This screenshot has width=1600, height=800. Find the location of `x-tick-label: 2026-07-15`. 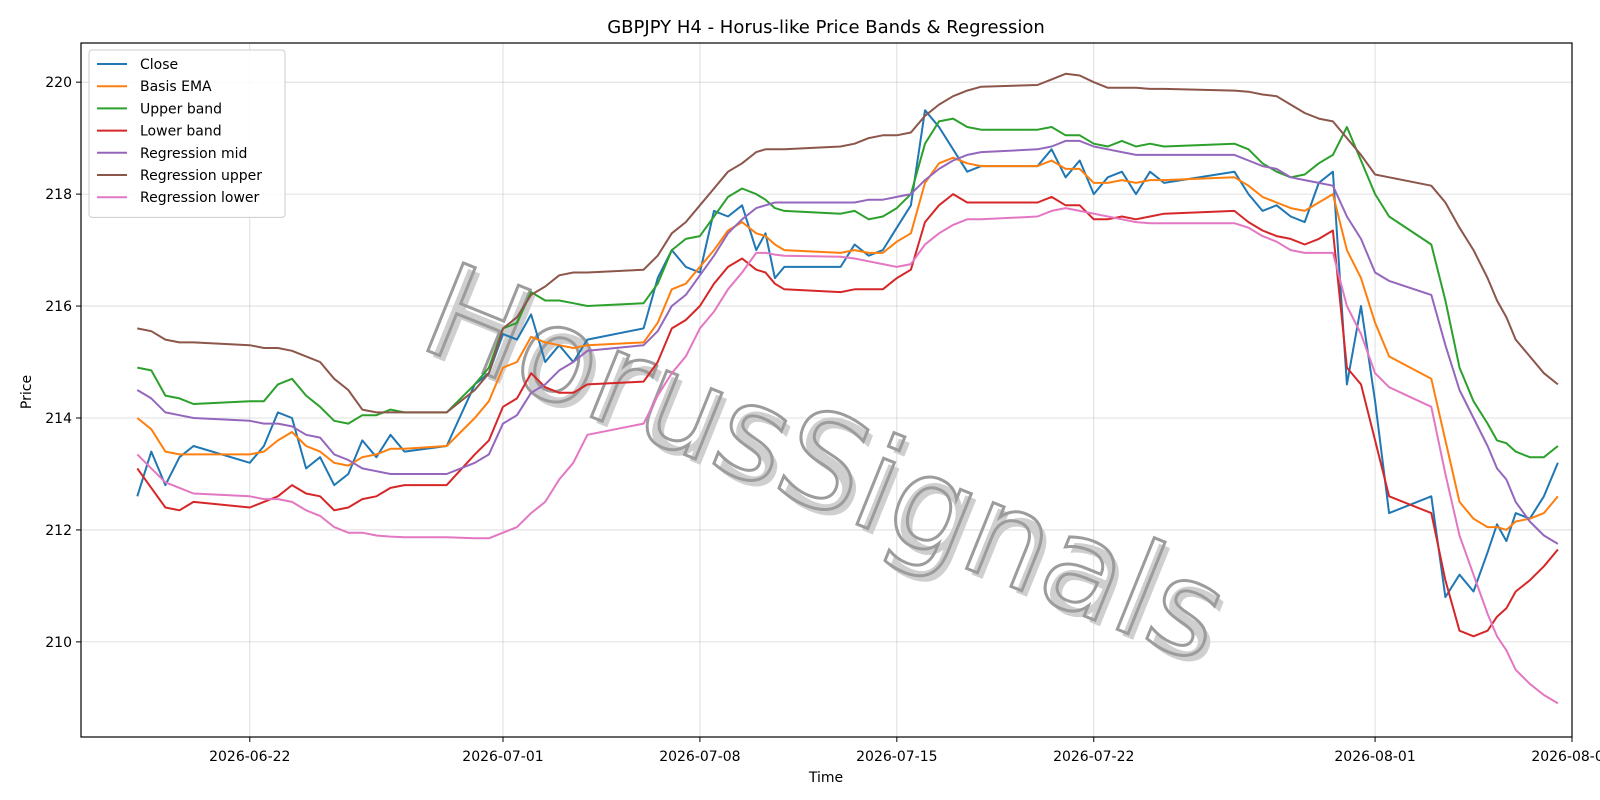

x-tick-label: 2026-07-15 is located at coordinates (896, 757).